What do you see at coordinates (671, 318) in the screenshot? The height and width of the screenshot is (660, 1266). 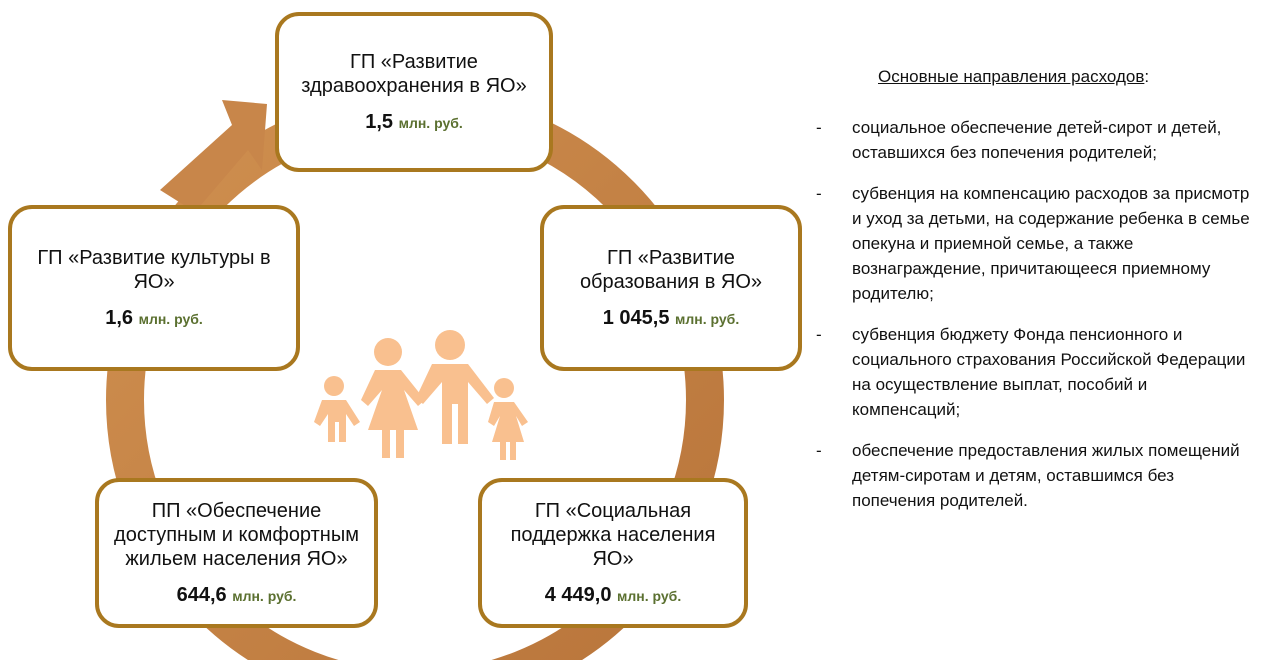 I see `node-amount: 1 045,5 млн. руб.` at bounding box center [671, 318].